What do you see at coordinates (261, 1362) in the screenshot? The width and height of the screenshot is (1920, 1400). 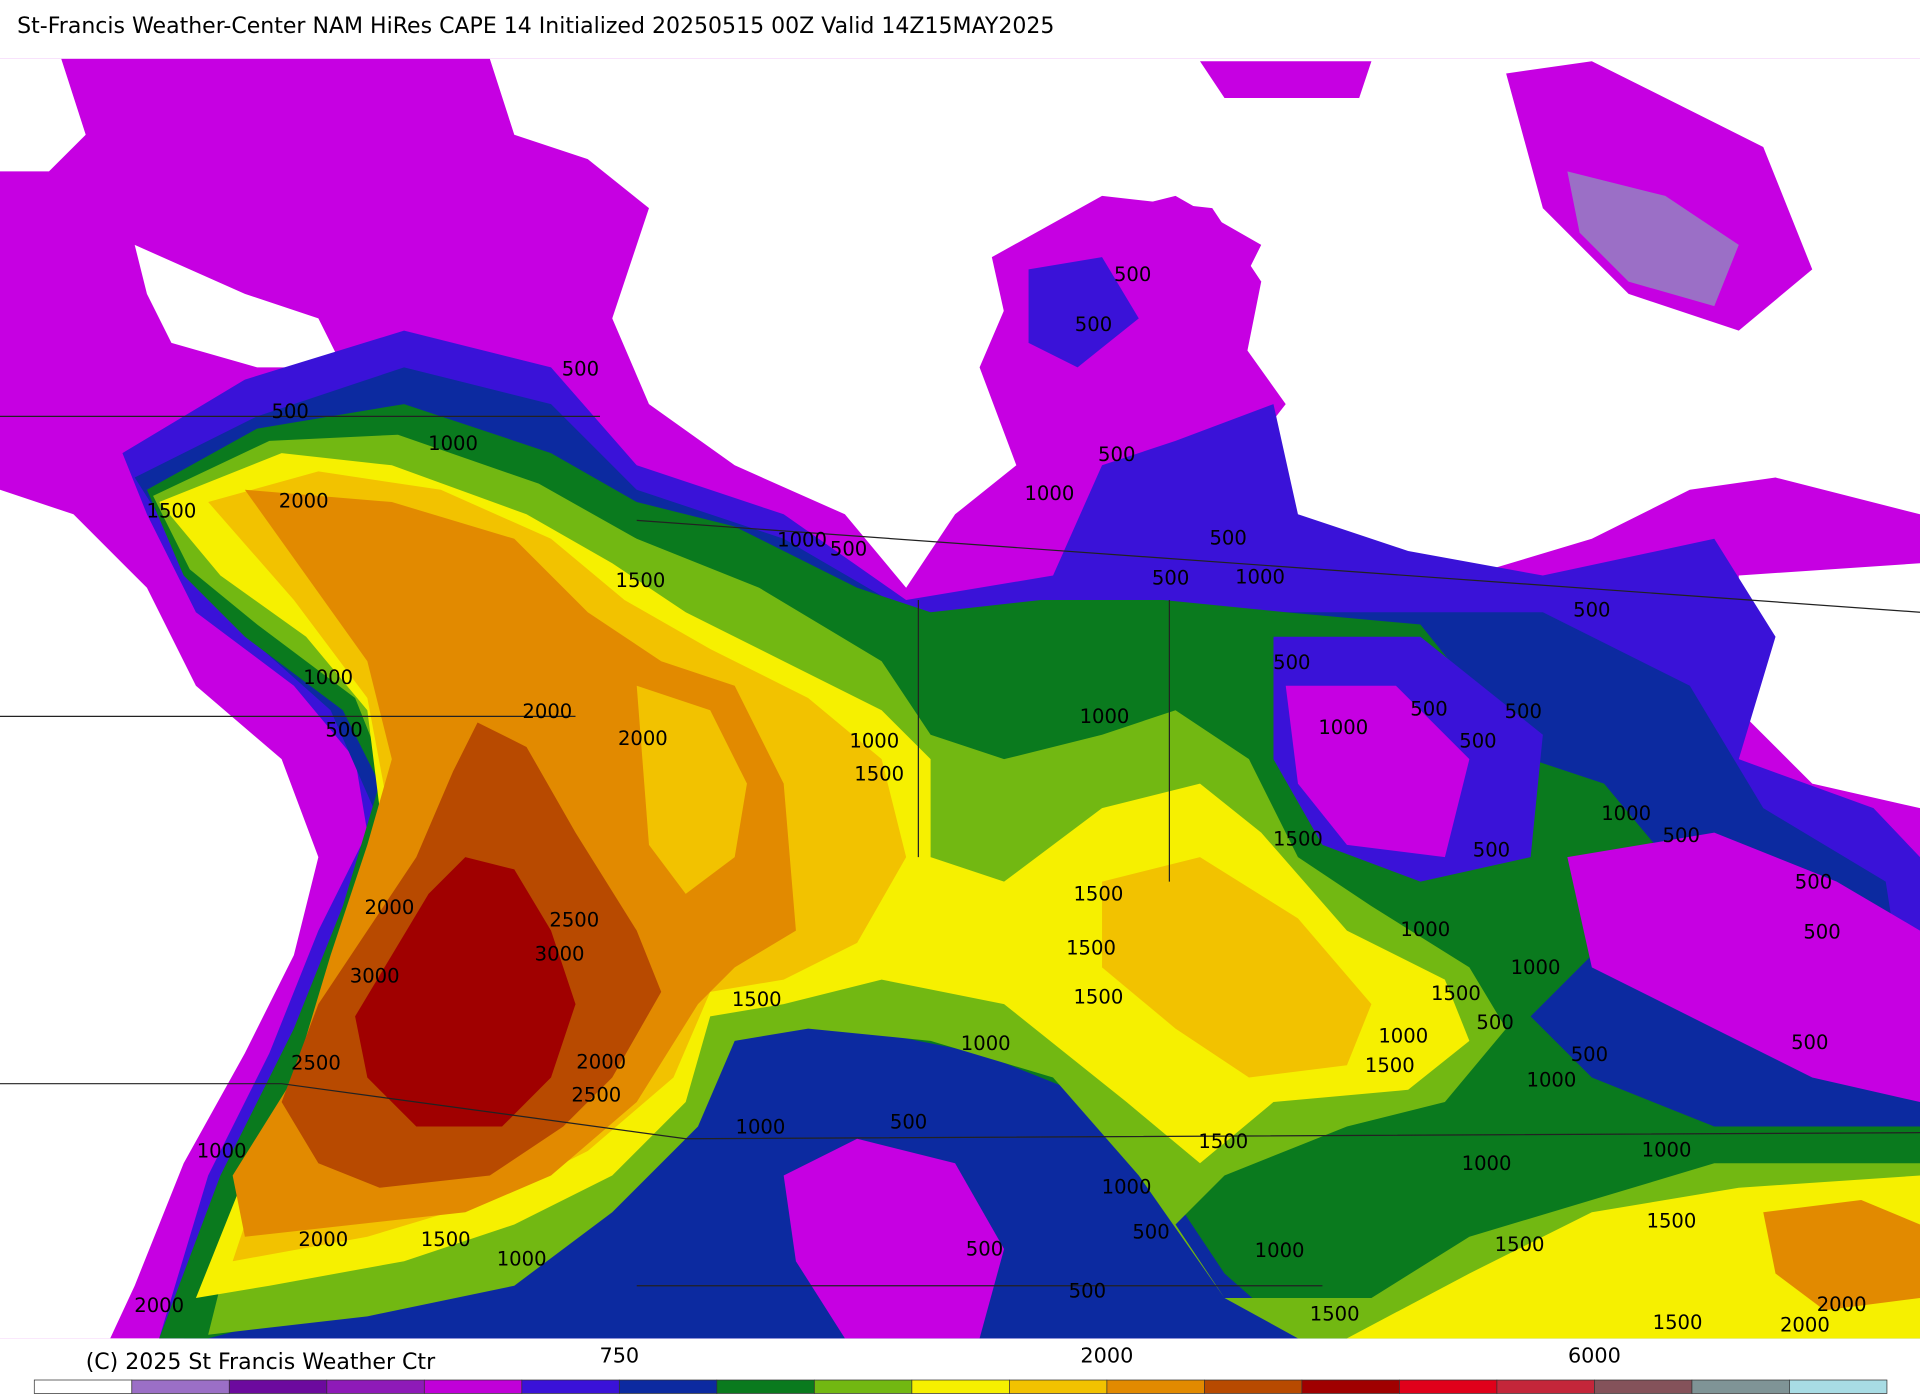 I see `footer-credit: (C) 2025 St Francis Weather Ctr` at bounding box center [261, 1362].